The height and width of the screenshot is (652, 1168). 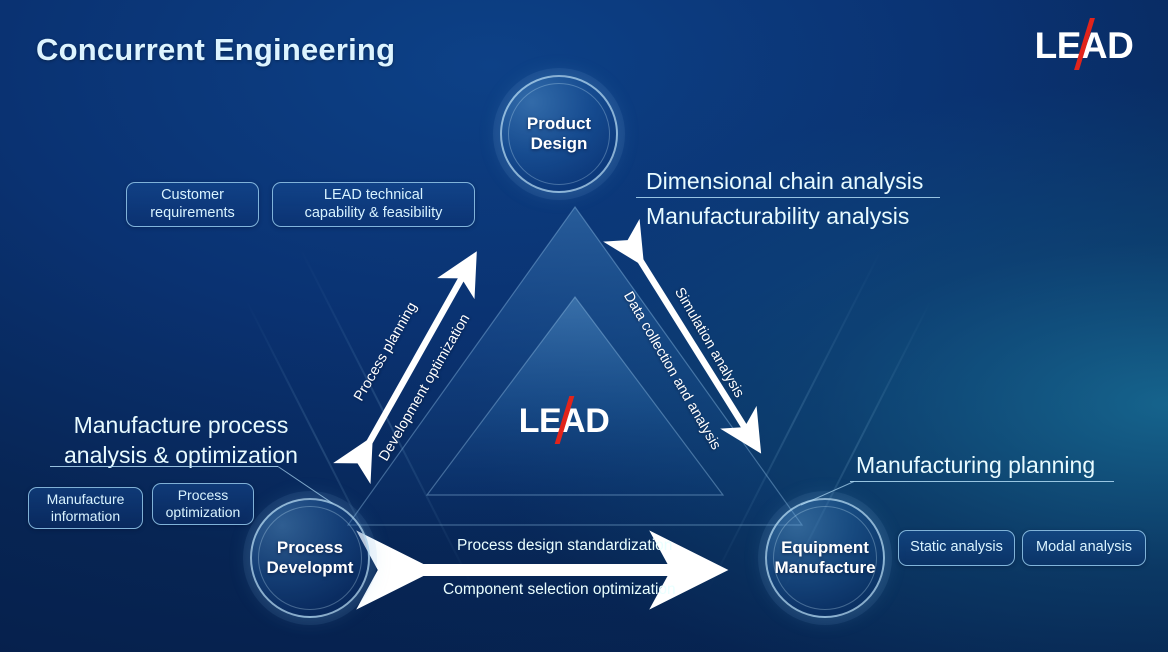 What do you see at coordinates (373, 195) in the screenshot?
I see `pill-line1: LEAD technical` at bounding box center [373, 195].